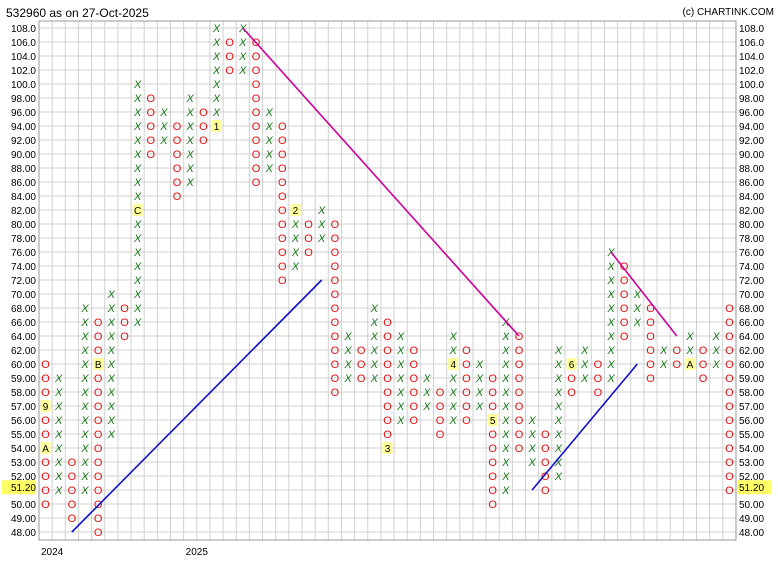 This screenshot has height=568, width=778. I want to click on y-tick-label-left: 58.00, so click(23, 393).